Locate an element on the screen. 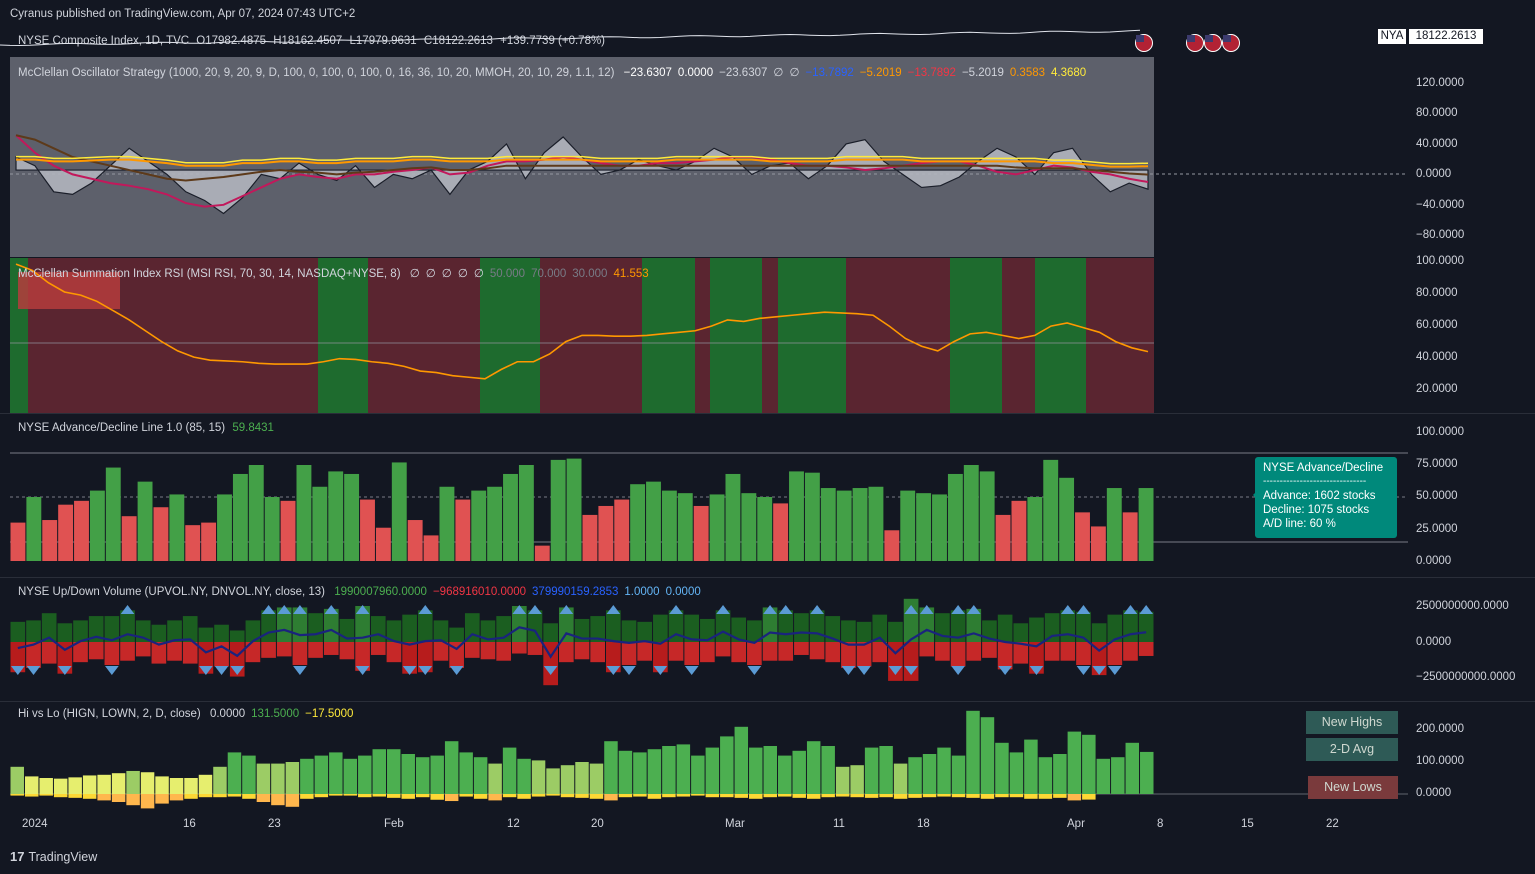  down-marker is located at coordinates (112, 670).